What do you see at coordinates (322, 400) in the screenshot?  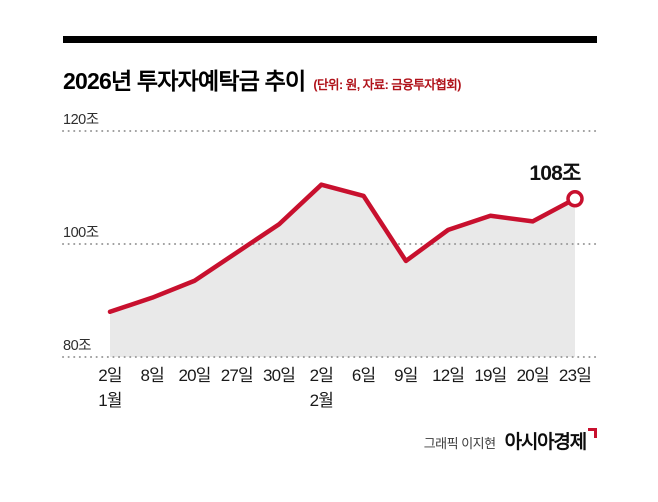 I see `month-label: 2월` at bounding box center [322, 400].